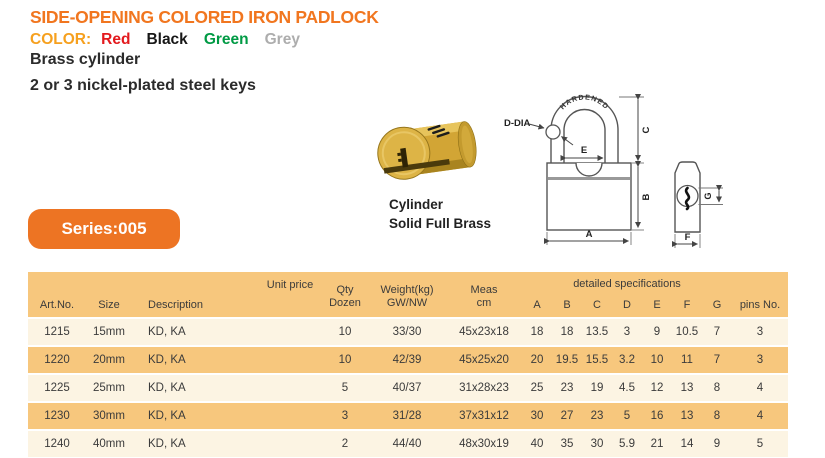 This screenshot has width=825, height=458. What do you see at coordinates (717, 305) in the screenshot?
I see `col-header-g: G` at bounding box center [717, 305].